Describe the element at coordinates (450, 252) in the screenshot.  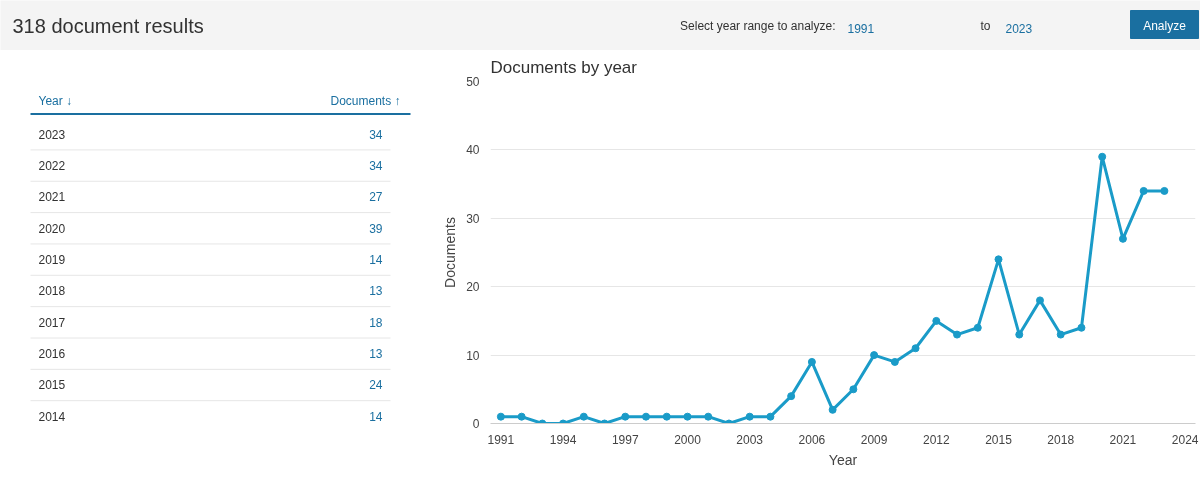
I see `y-axis-title: Documents` at that location.